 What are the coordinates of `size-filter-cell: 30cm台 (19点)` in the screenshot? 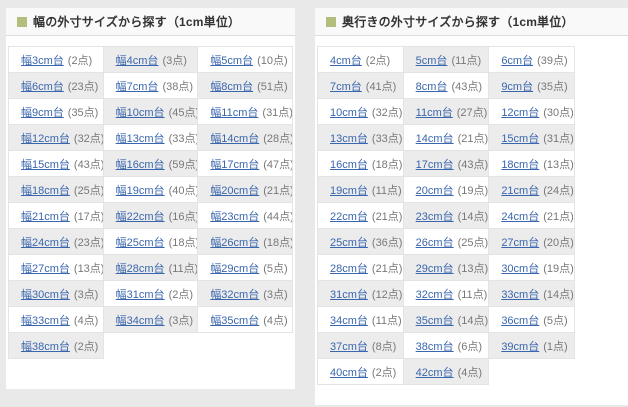 It's located at (531, 267).